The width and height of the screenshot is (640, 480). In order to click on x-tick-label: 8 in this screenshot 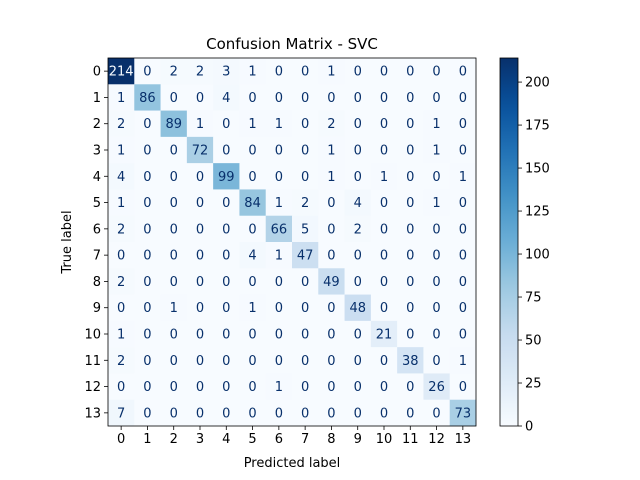, I will do `click(331, 439)`.